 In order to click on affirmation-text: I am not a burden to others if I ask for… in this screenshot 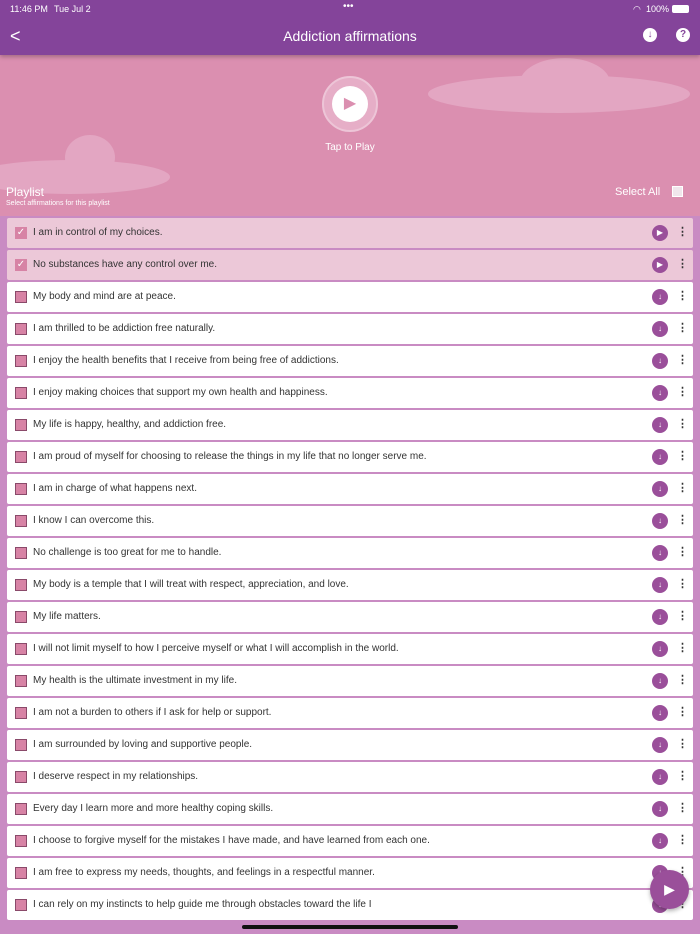, I will do `click(152, 712)`.